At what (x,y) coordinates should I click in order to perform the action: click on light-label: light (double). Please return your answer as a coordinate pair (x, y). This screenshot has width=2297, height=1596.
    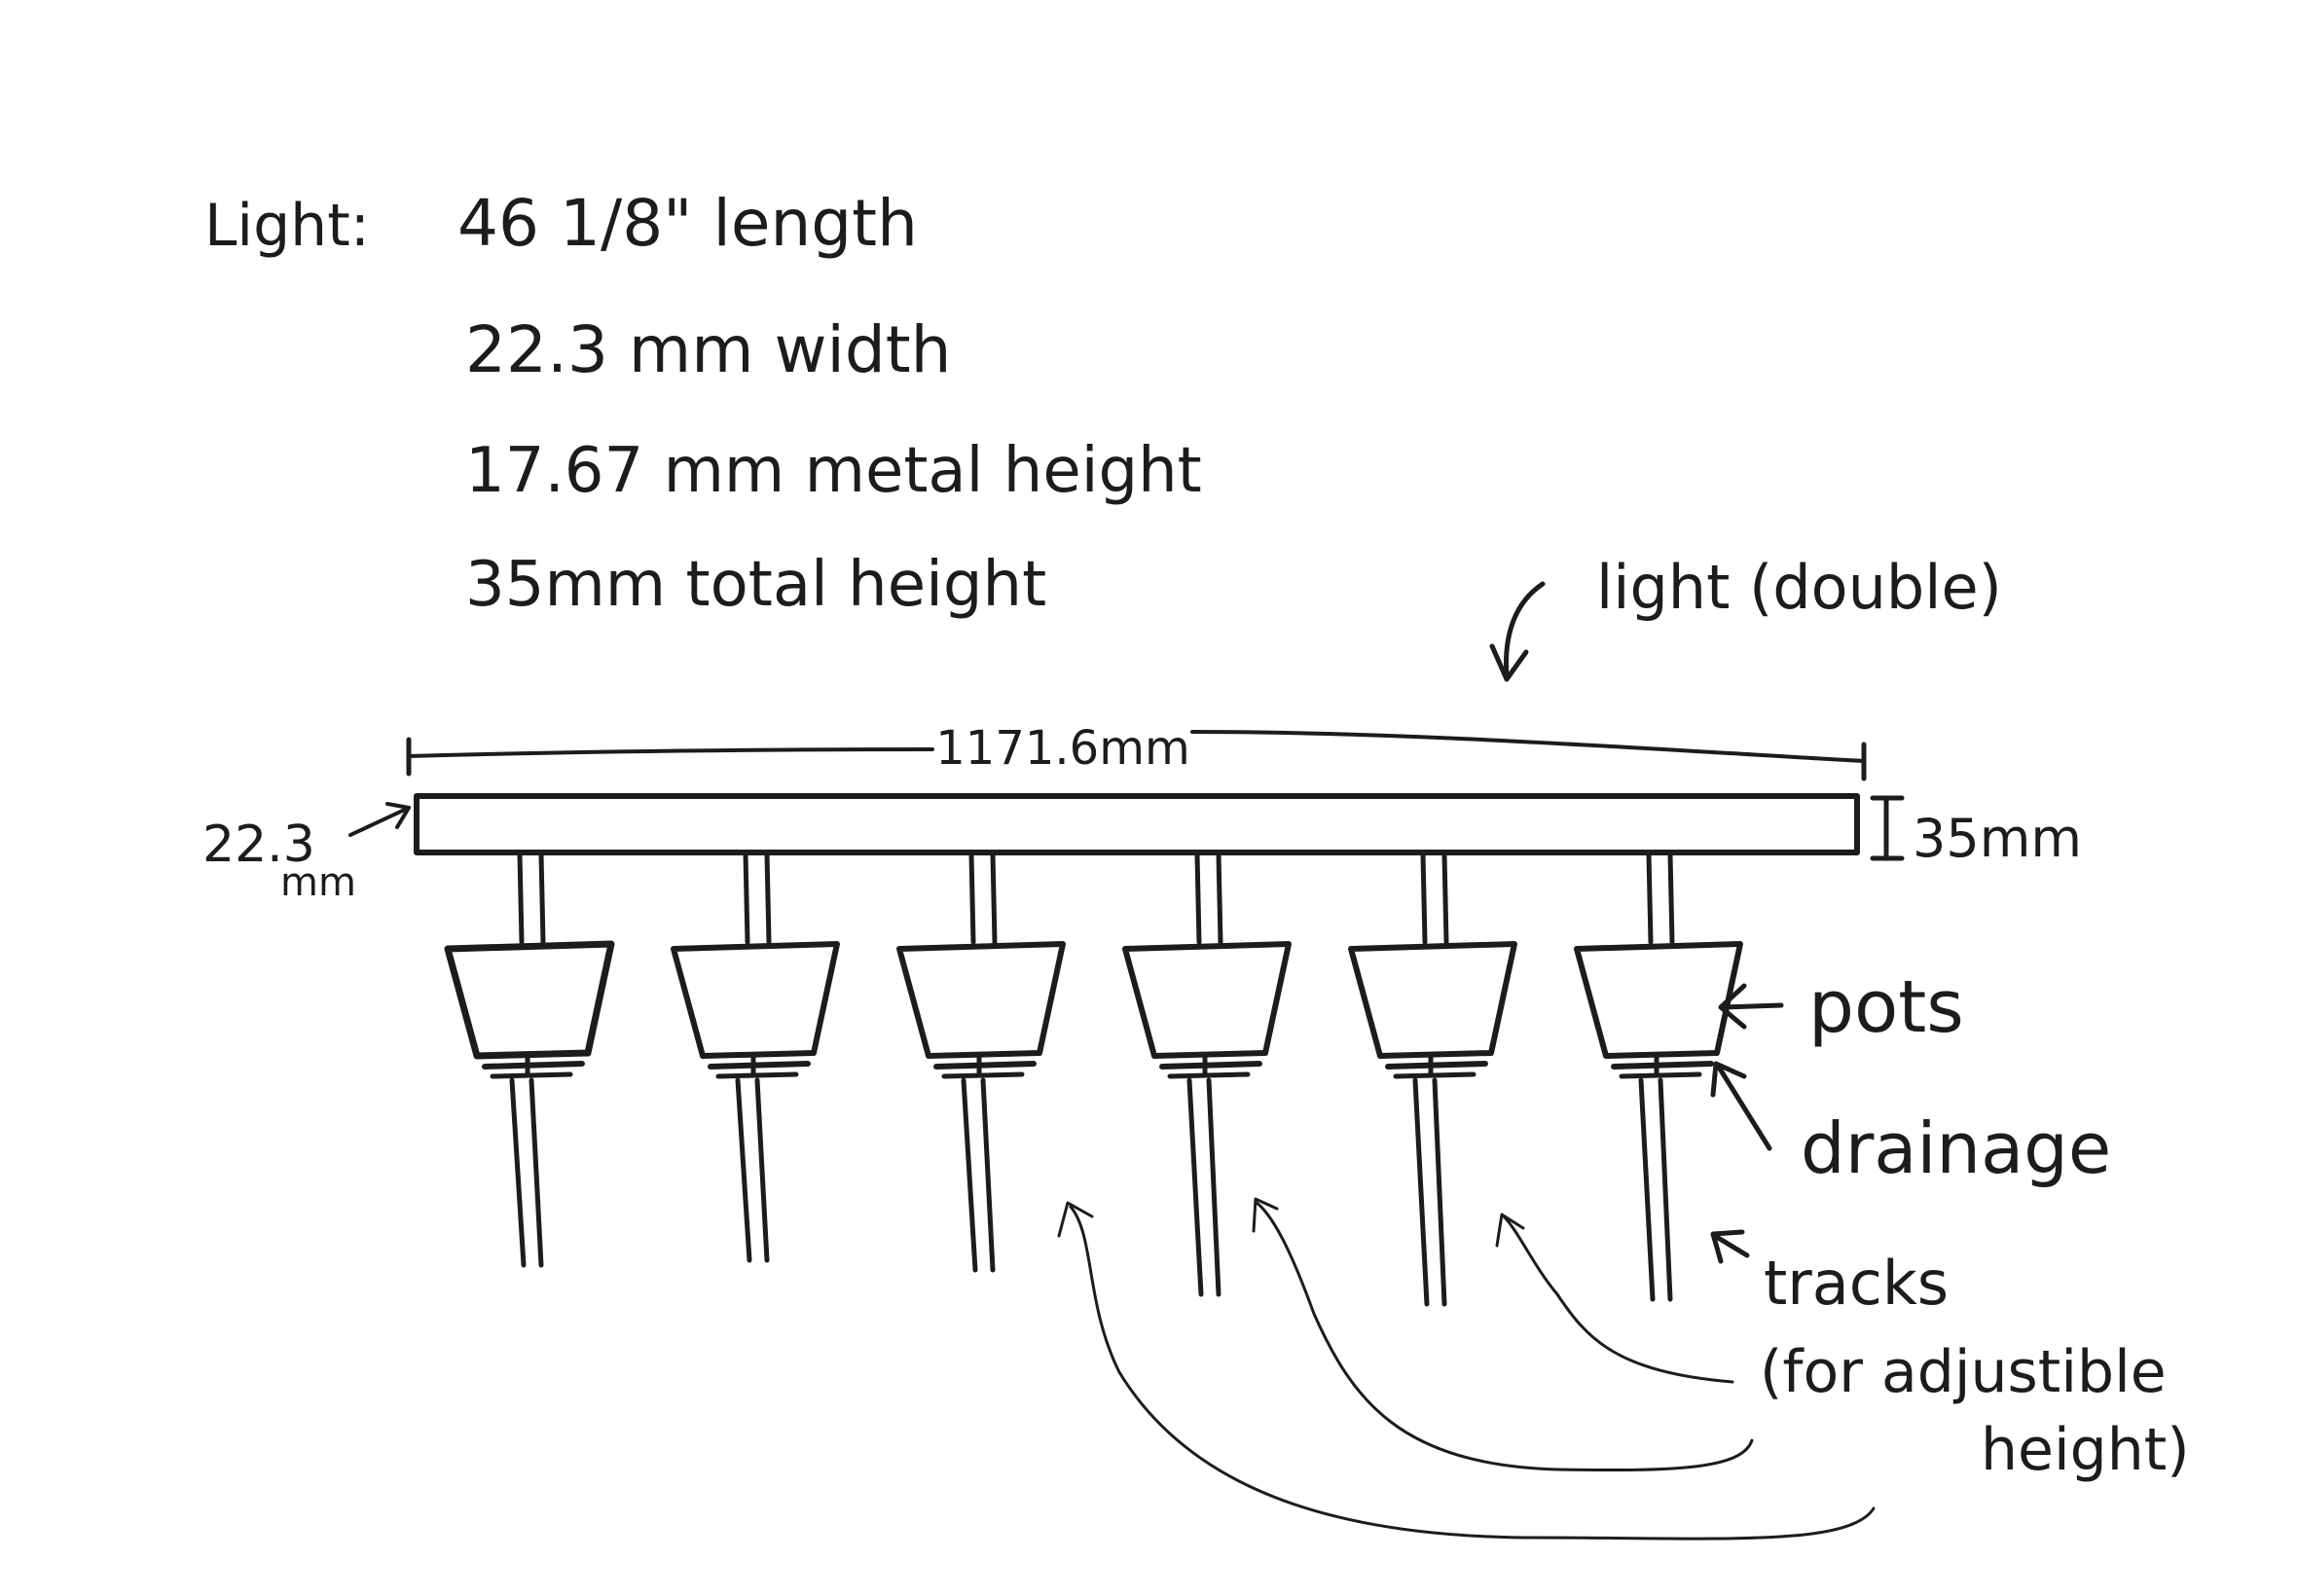
    Looking at the image, I should click on (1799, 587).